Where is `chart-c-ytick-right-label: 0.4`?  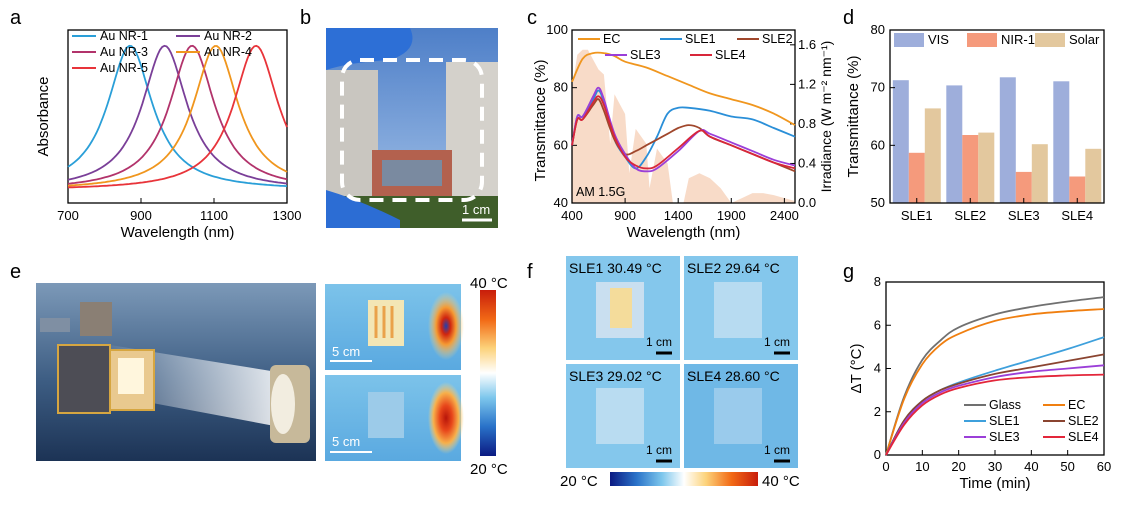 chart-c-ytick-right-label: 0.4 is located at coordinates (807, 162).